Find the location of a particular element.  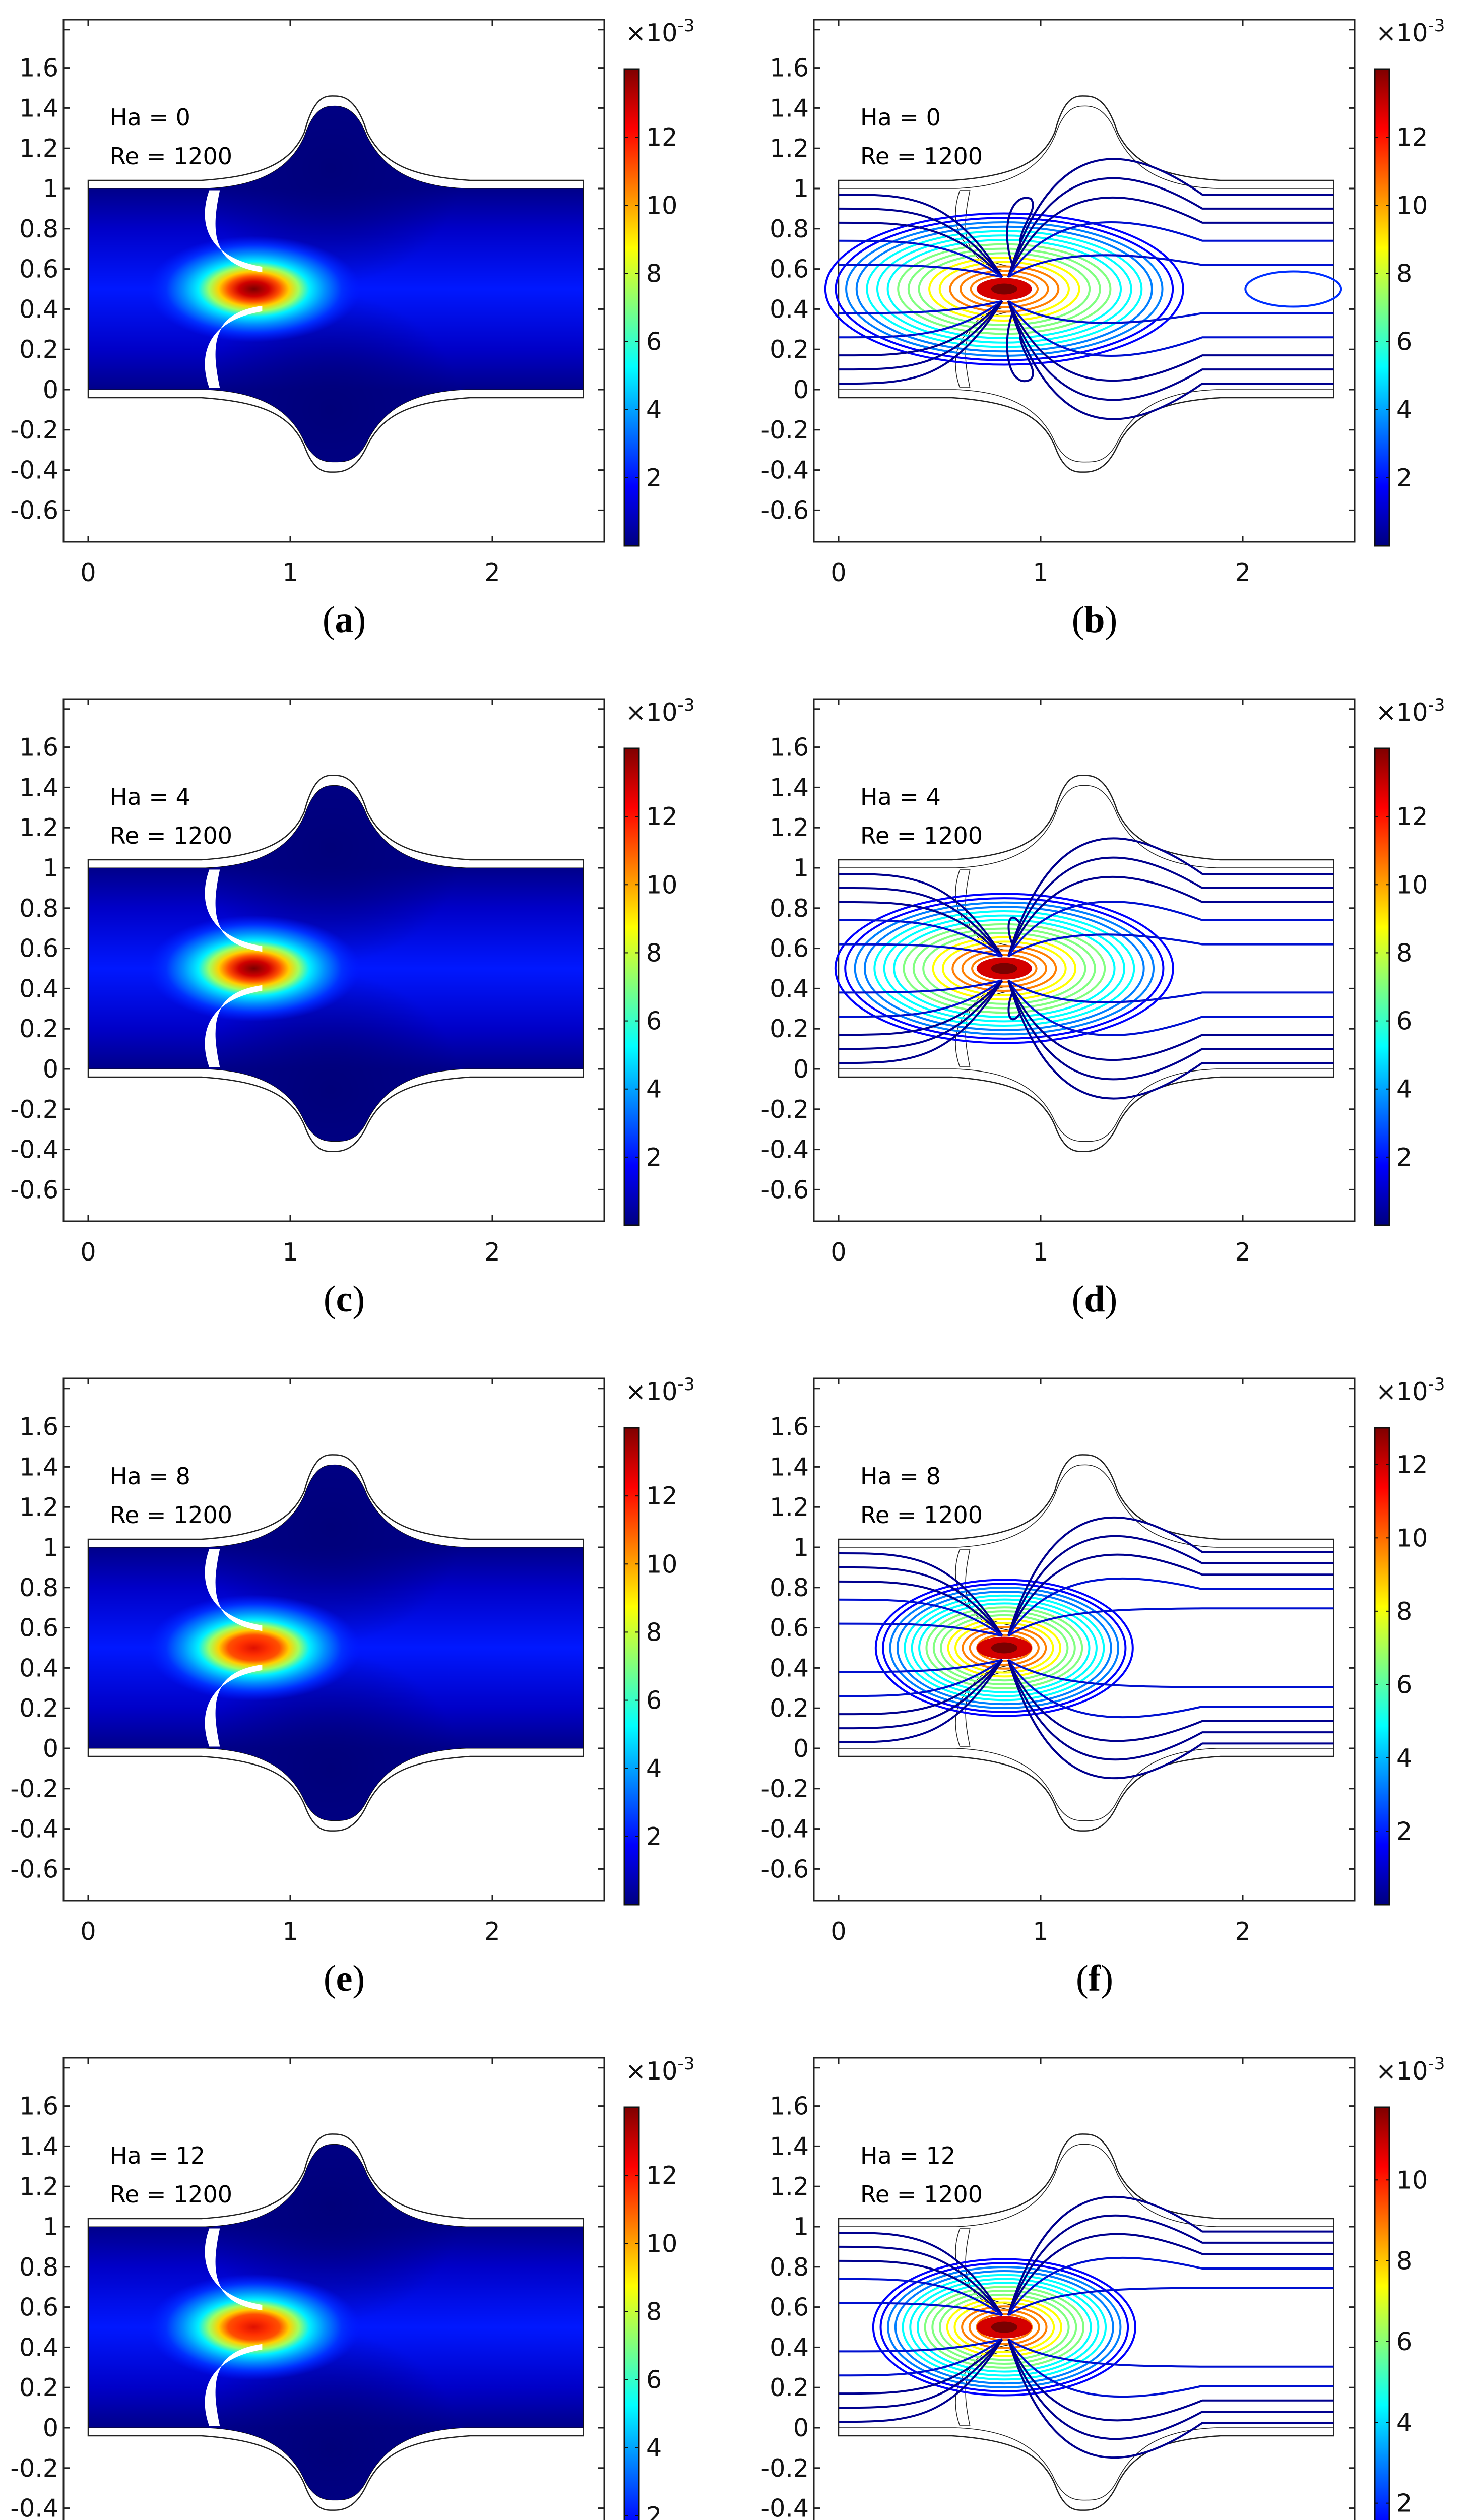

panel-letter: d is located at coordinates (1094, 1299).